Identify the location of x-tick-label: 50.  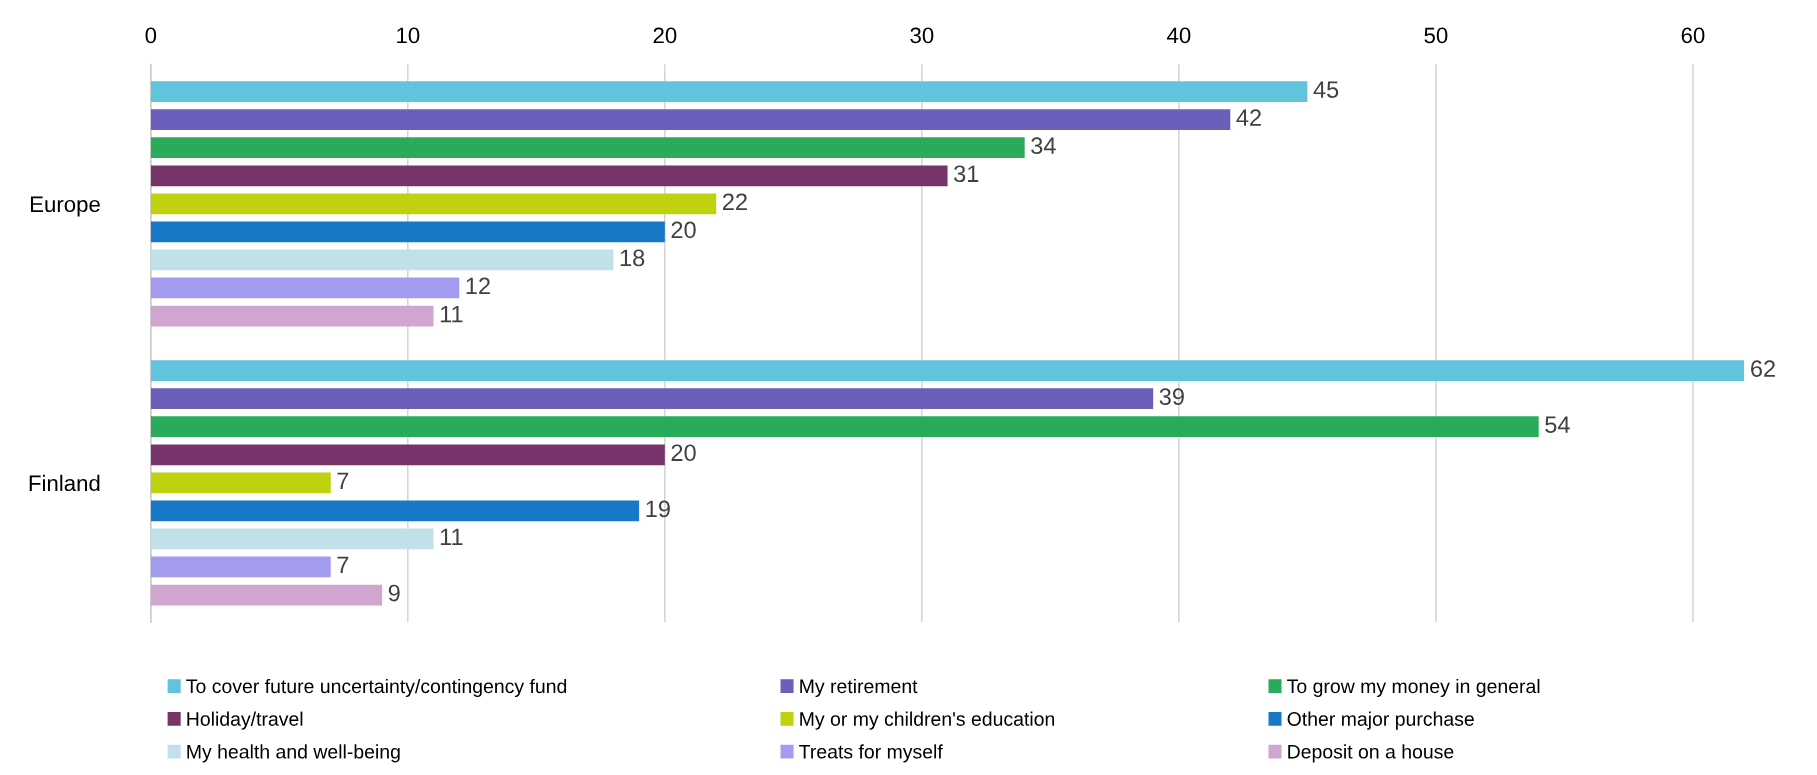
(1436, 35).